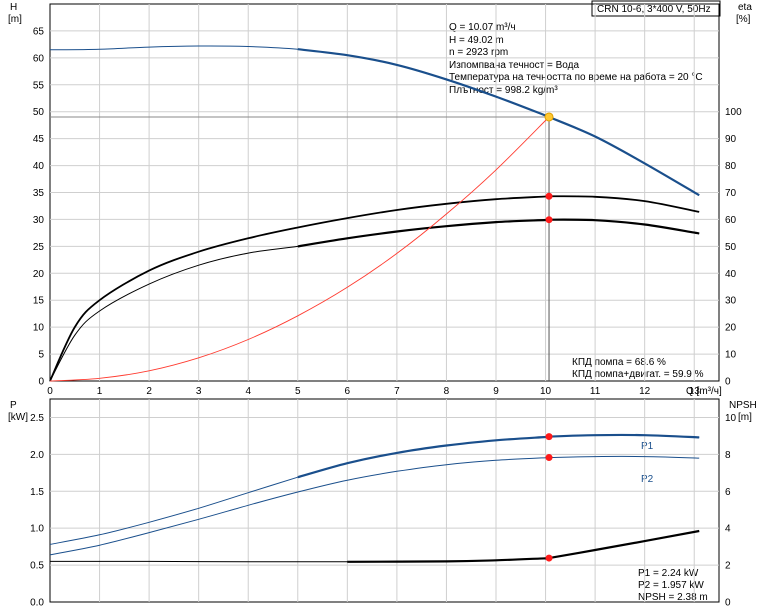  Describe the element at coordinates (39, 328) in the screenshot. I see `top-left-tick-label: 10` at that location.